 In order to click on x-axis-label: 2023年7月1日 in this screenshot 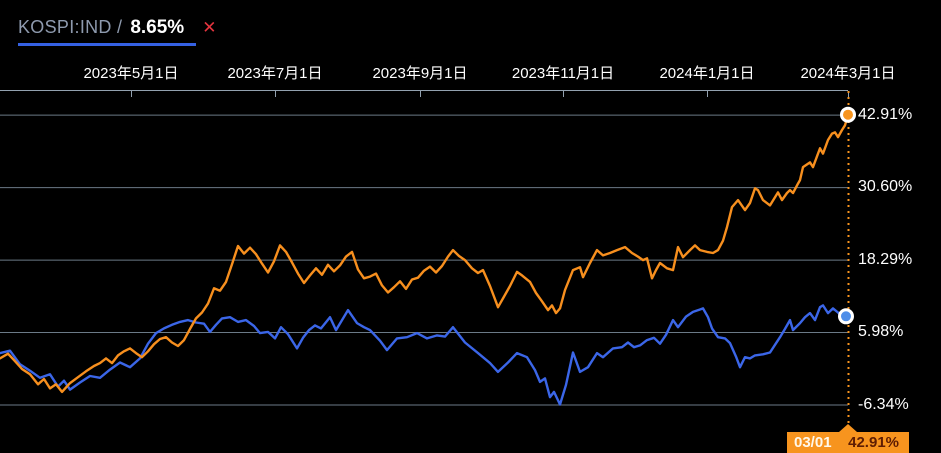, I will do `click(275, 73)`.